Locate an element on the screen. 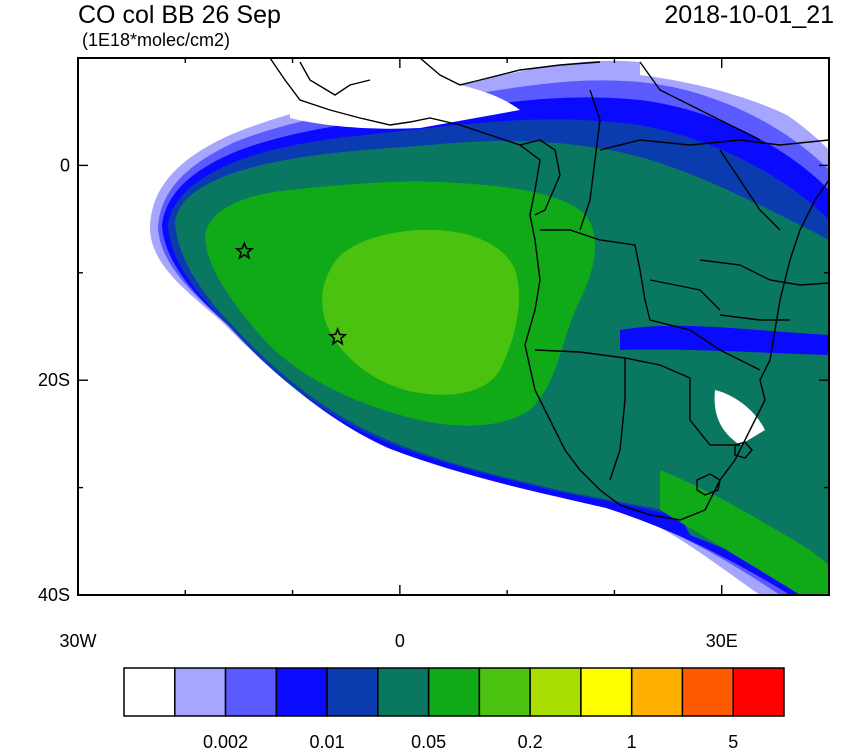 The image size is (850, 750). lat-label: 20S is located at coordinates (54, 380).